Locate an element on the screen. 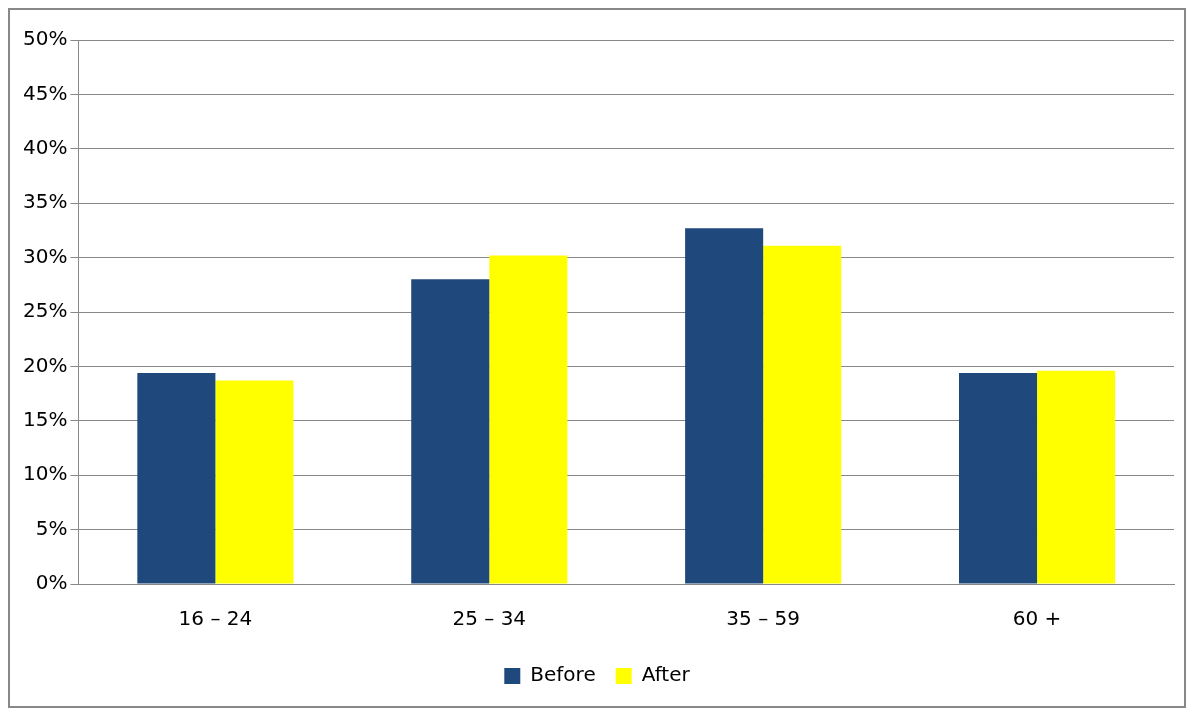 This screenshot has width=1197, height=722. y-tick-label: 30% is located at coordinates (45, 255).